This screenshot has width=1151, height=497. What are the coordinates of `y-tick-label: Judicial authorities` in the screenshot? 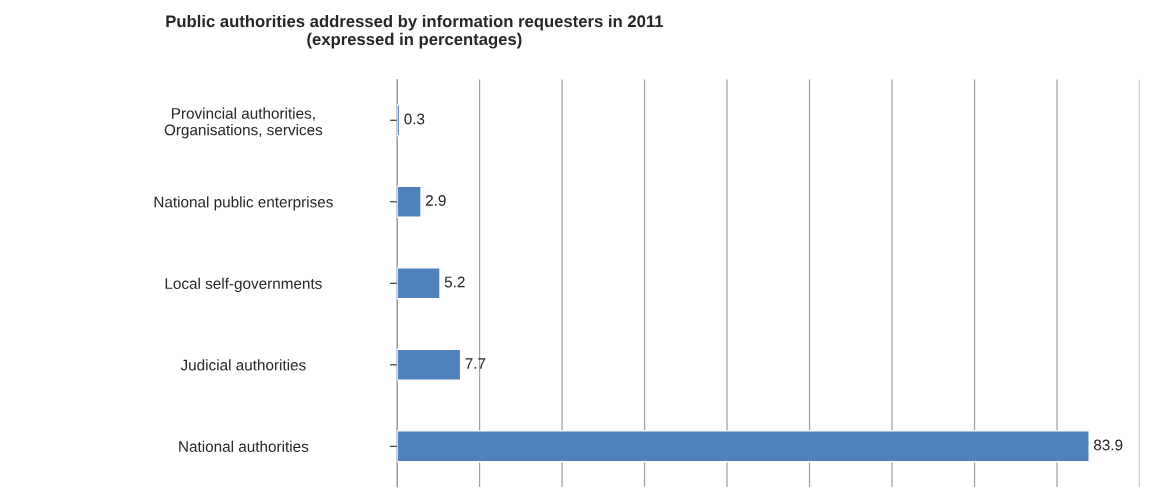 It's located at (243, 365).